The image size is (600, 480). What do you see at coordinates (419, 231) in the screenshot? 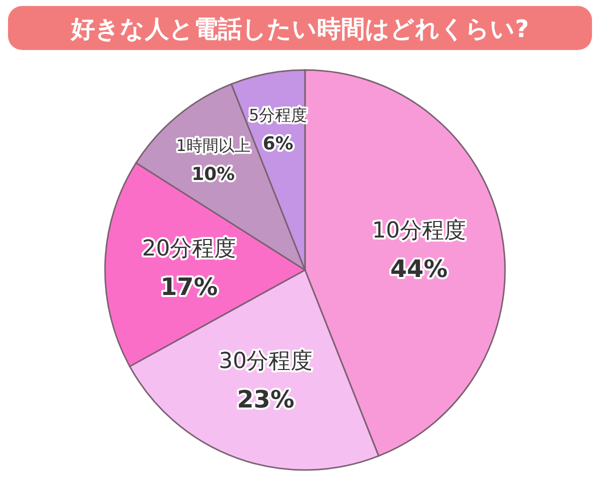
I see `slice-label: 10分程度` at bounding box center [419, 231].